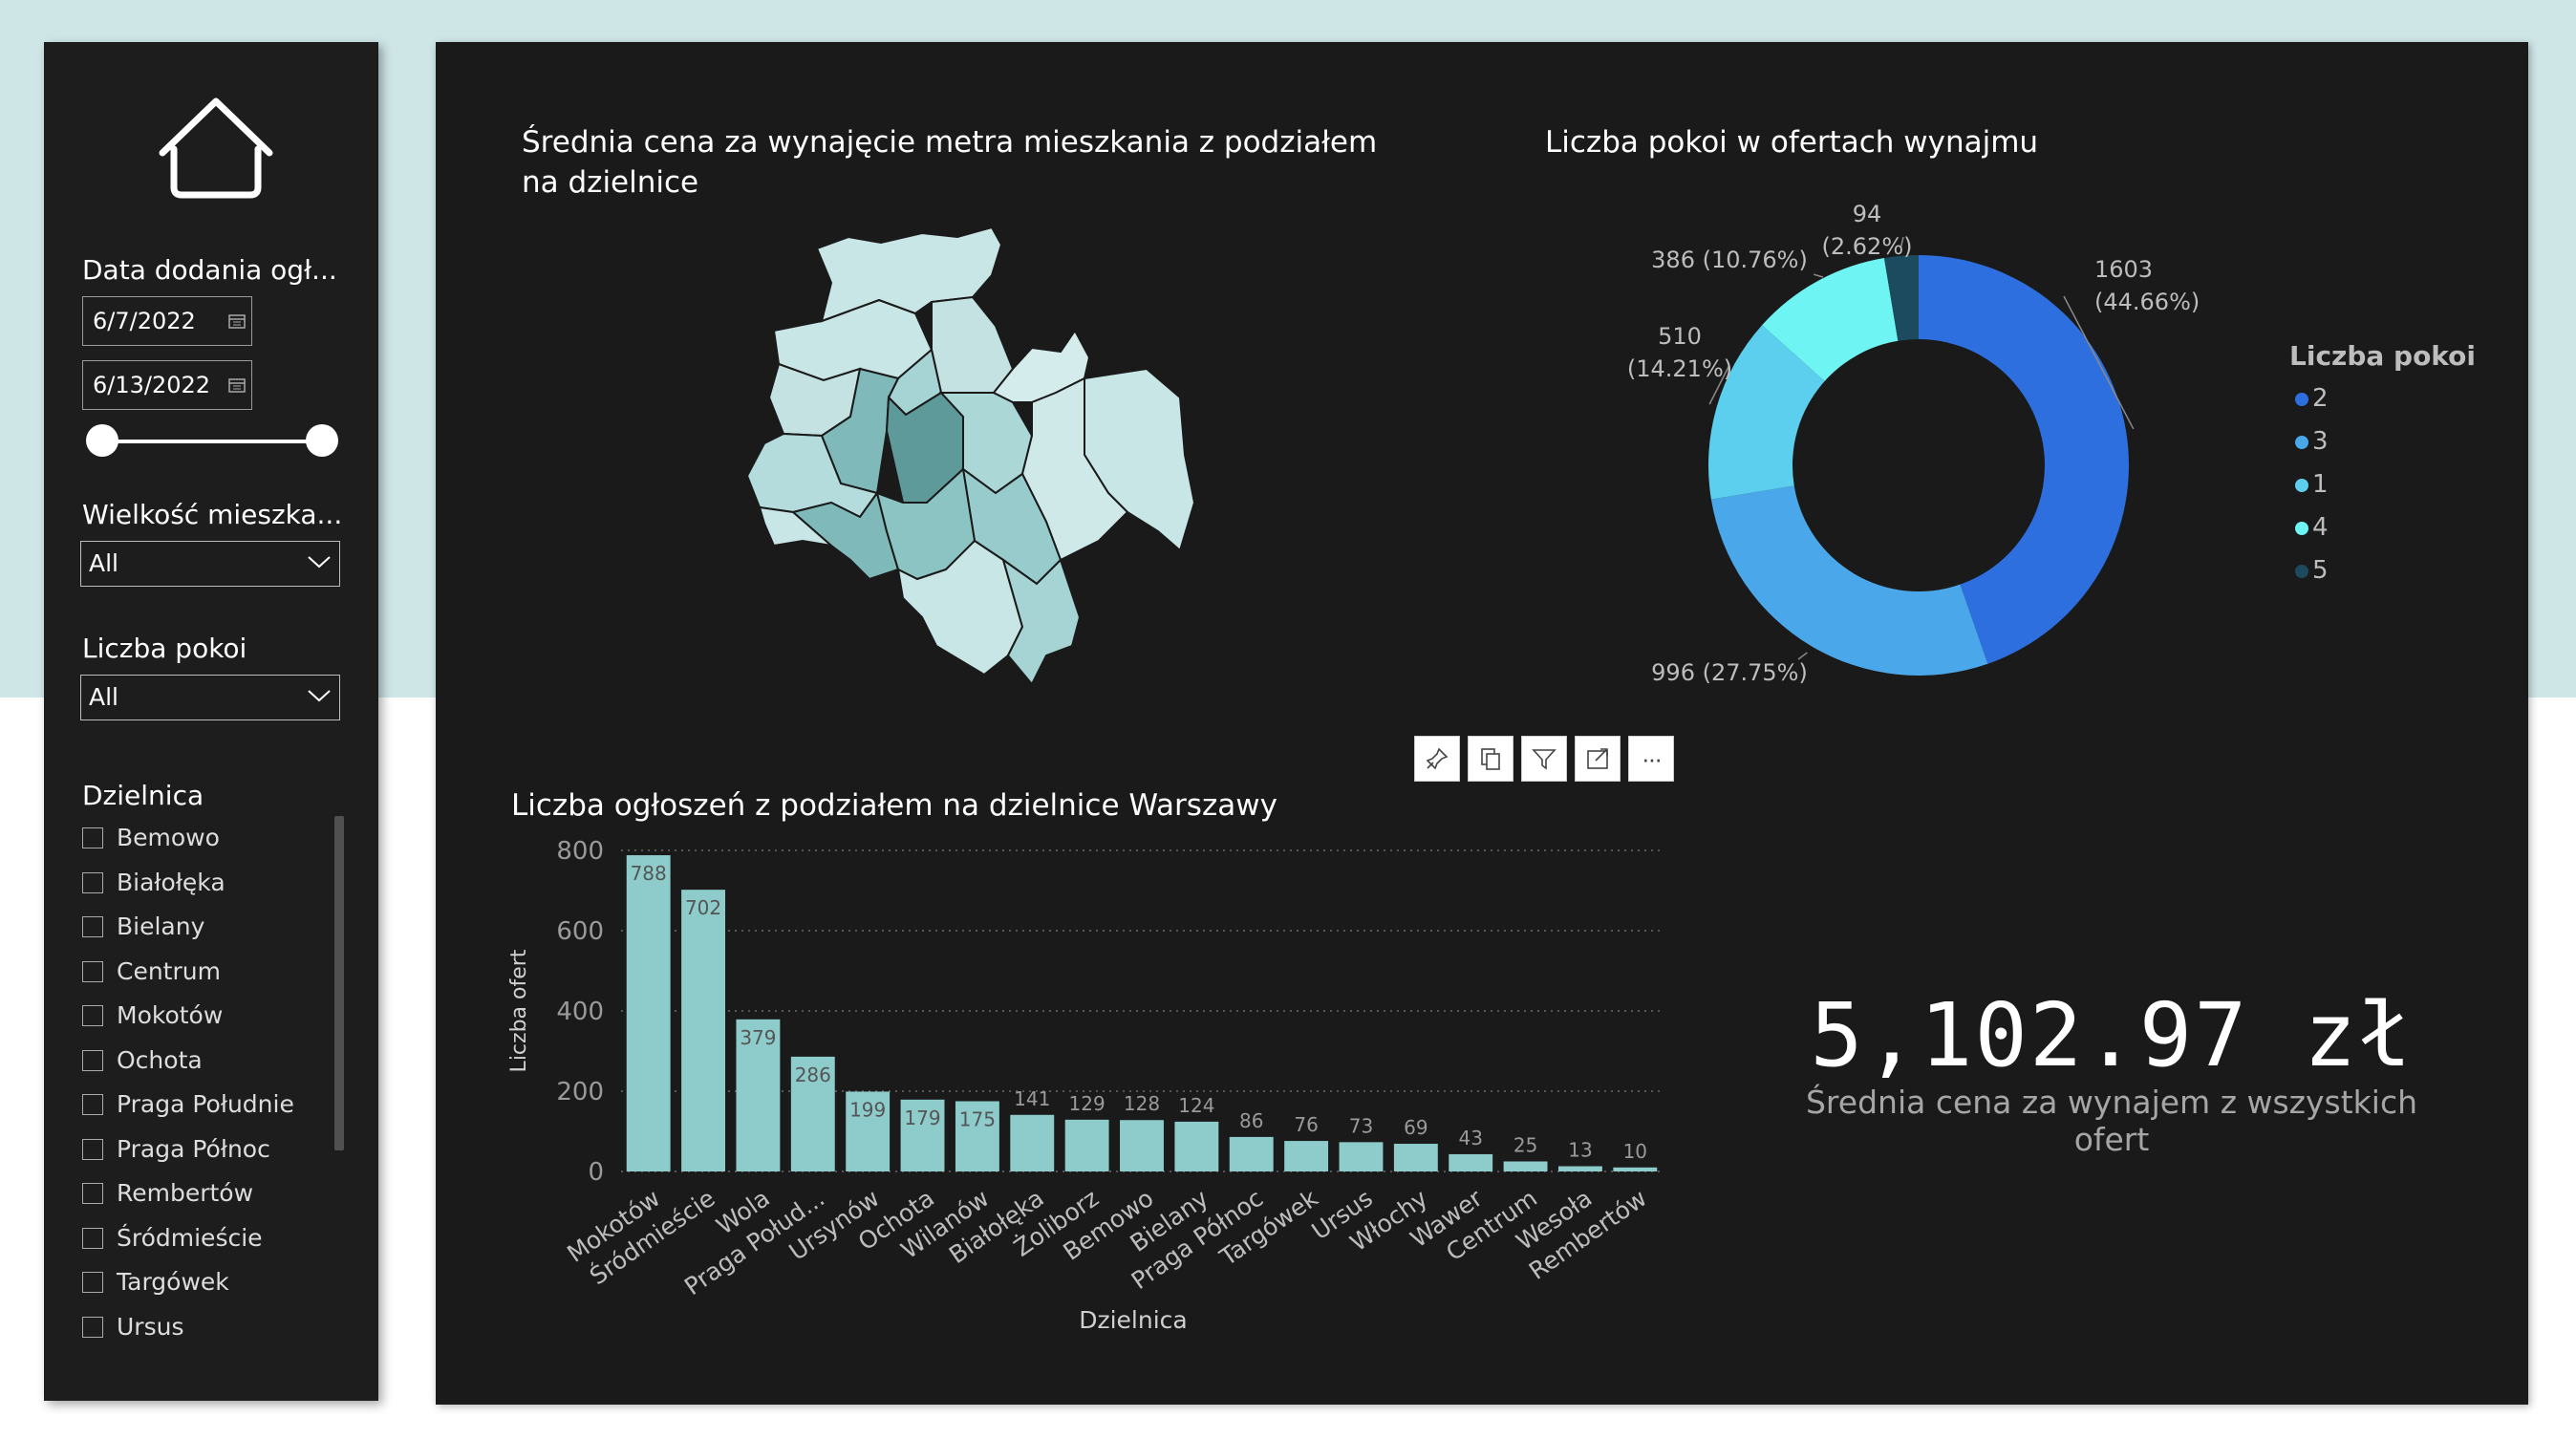 Image resolution: width=2576 pixels, height=1439 pixels. I want to click on date-range-start-handle, so click(102, 440).